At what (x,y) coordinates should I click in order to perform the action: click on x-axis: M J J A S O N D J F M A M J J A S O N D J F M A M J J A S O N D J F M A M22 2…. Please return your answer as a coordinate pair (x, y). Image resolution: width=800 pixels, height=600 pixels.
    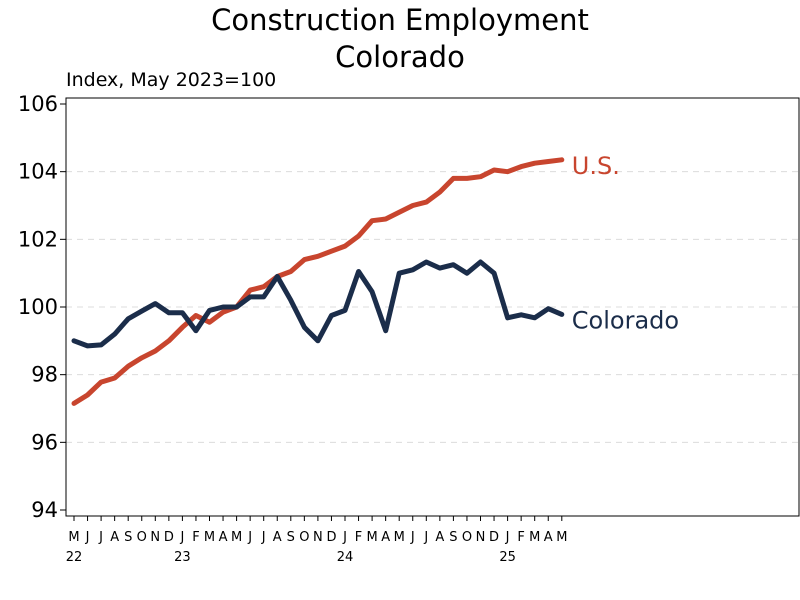
    Looking at the image, I should click on (316, 540).